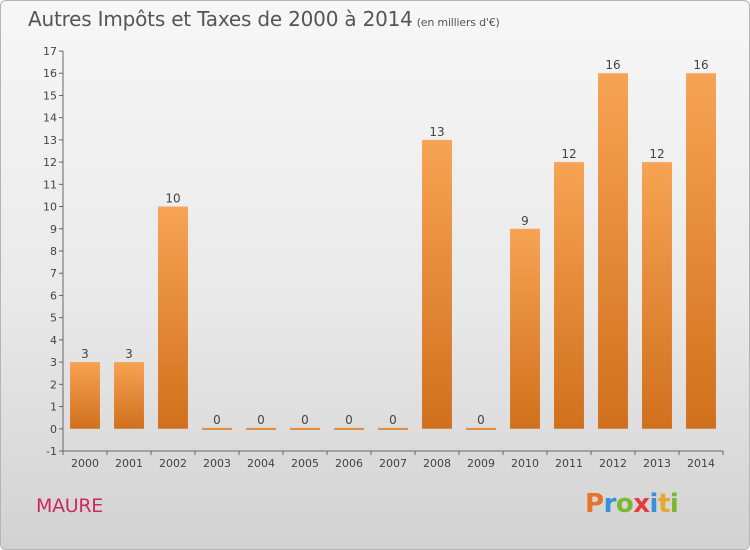  What do you see at coordinates (393, 463) in the screenshot?
I see `x-tick-label: 2007` at bounding box center [393, 463].